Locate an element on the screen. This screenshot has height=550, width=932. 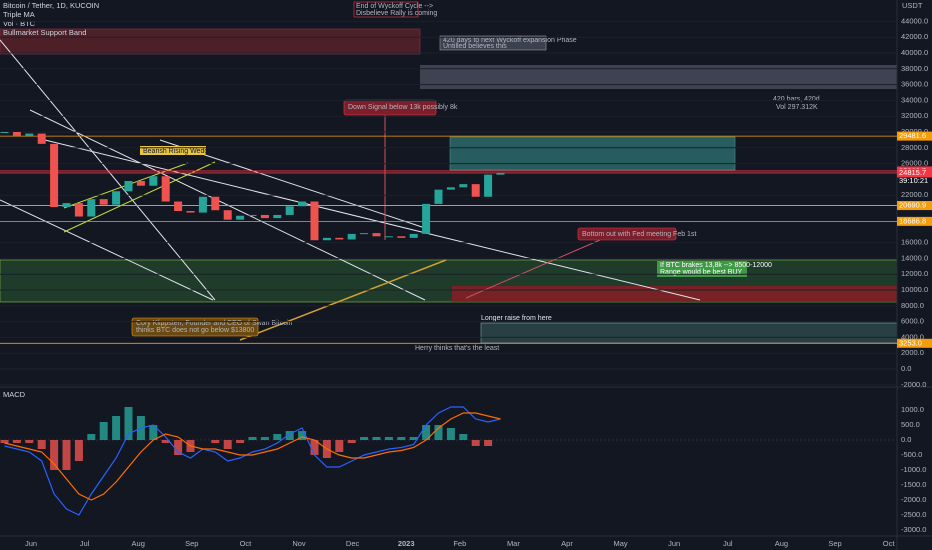
price-tick: 16000.0 is located at coordinates (914, 242).